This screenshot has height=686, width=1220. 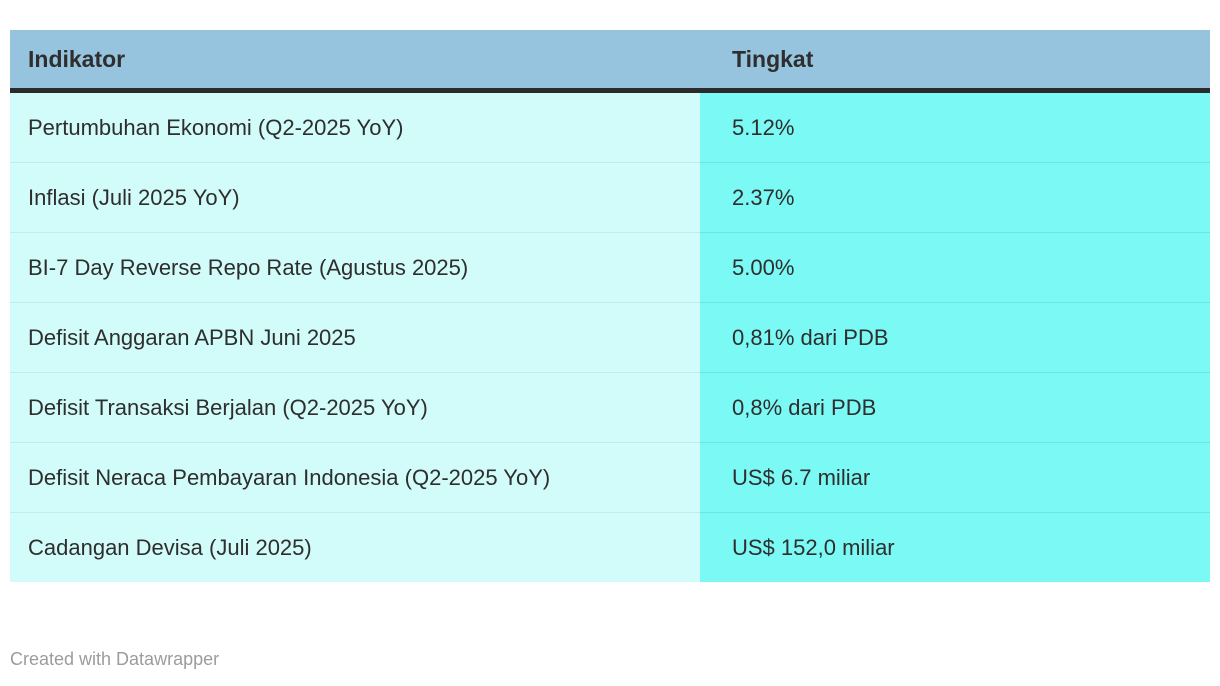 I want to click on cell-tingkat: 0,81% dari PDB, so click(x=955, y=337).